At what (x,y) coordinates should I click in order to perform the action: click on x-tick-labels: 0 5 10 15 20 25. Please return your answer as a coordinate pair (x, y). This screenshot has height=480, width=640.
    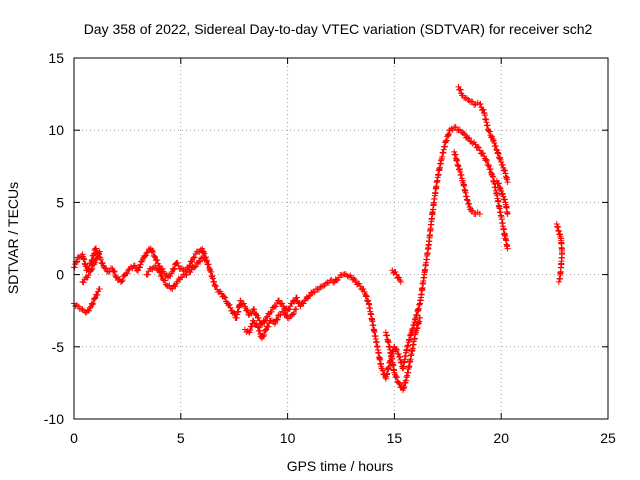
    Looking at the image, I should click on (343, 438).